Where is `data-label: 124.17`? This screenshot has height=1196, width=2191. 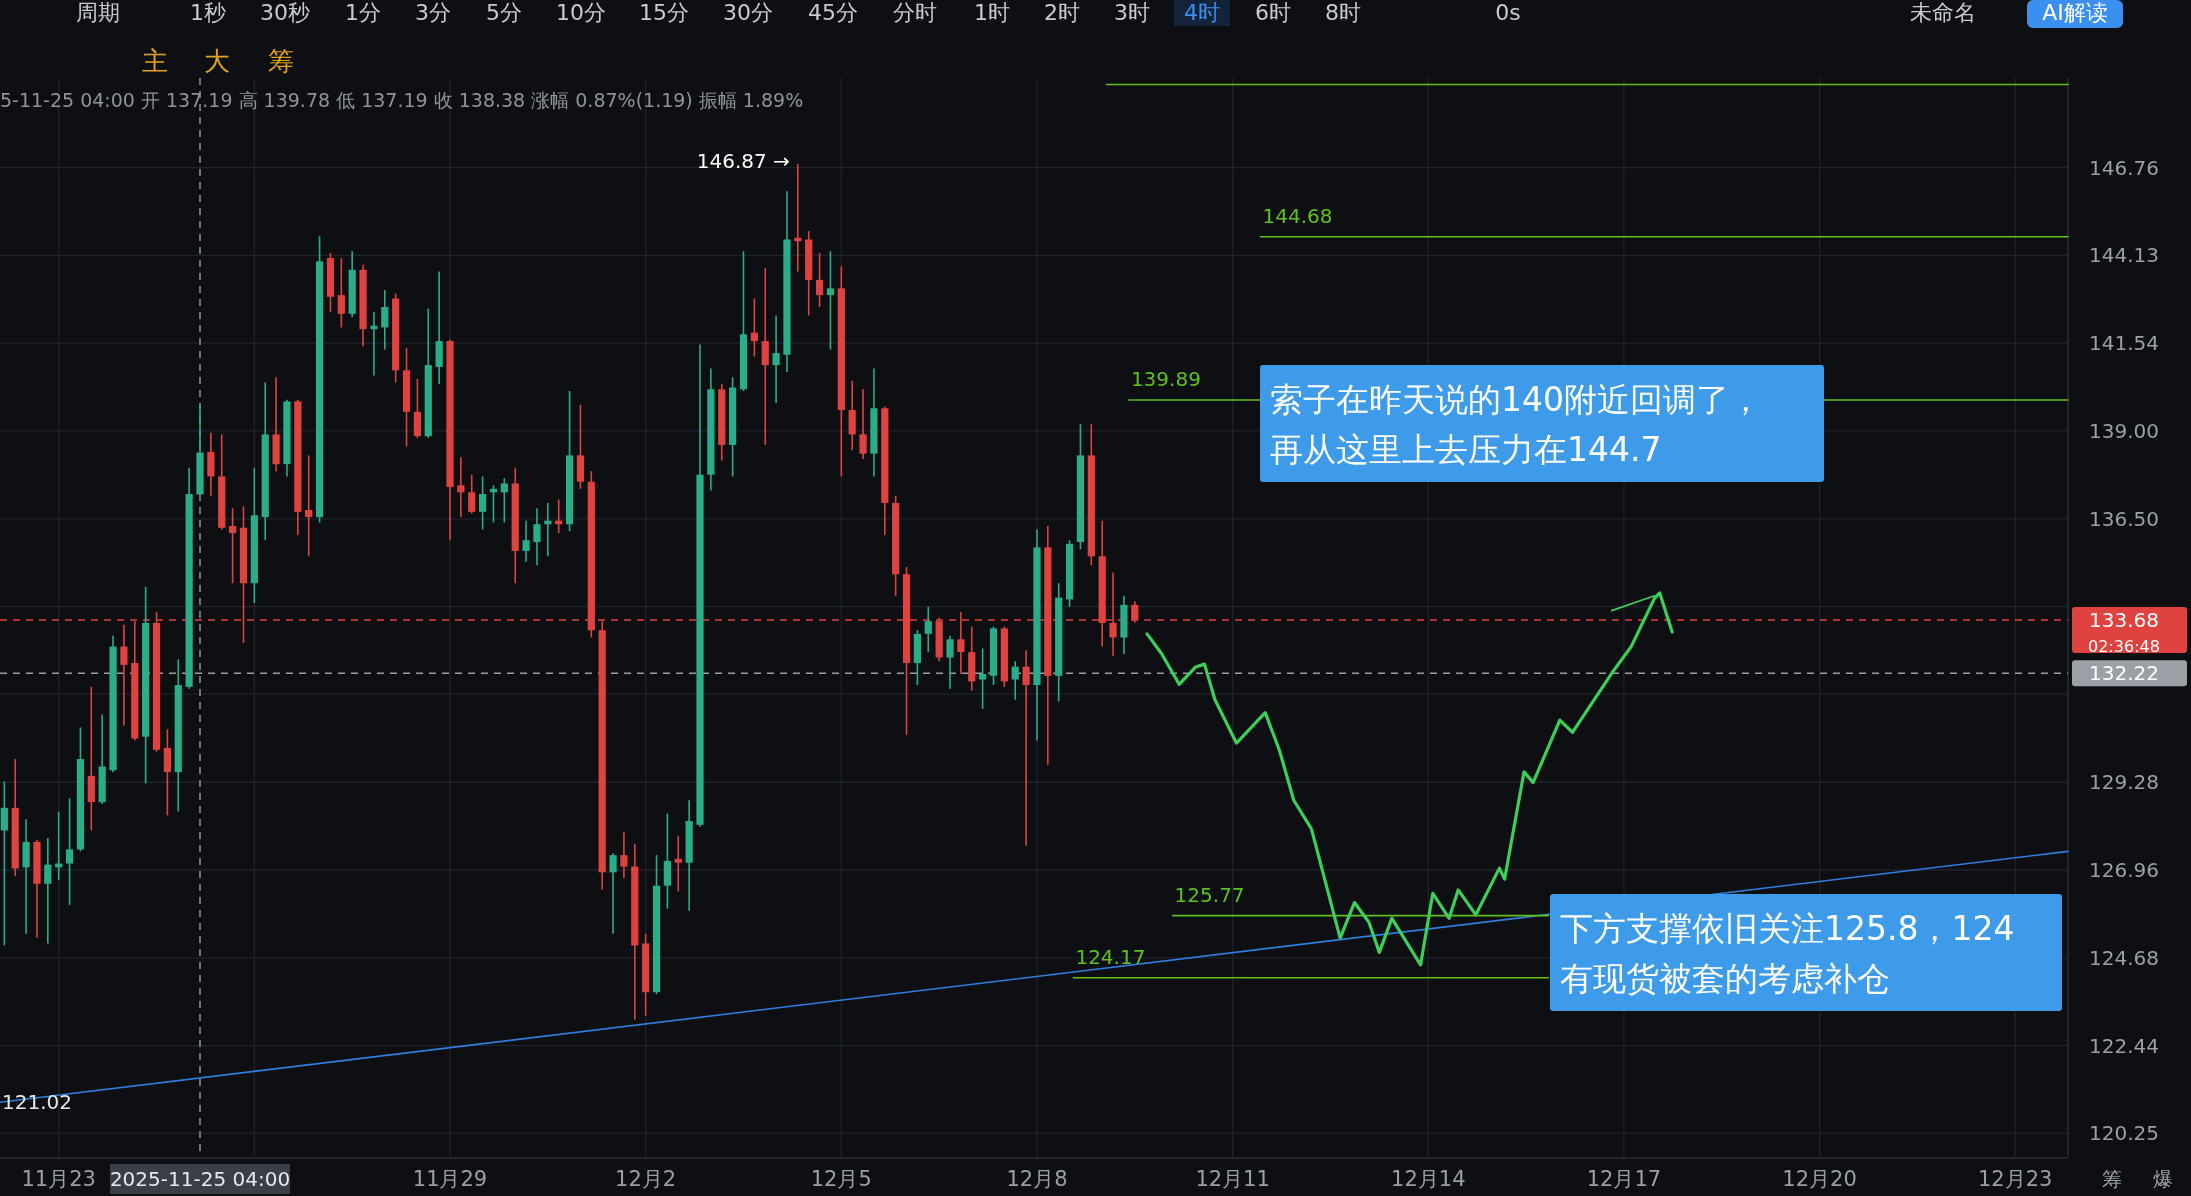 data-label: 124.17 is located at coordinates (1110, 956).